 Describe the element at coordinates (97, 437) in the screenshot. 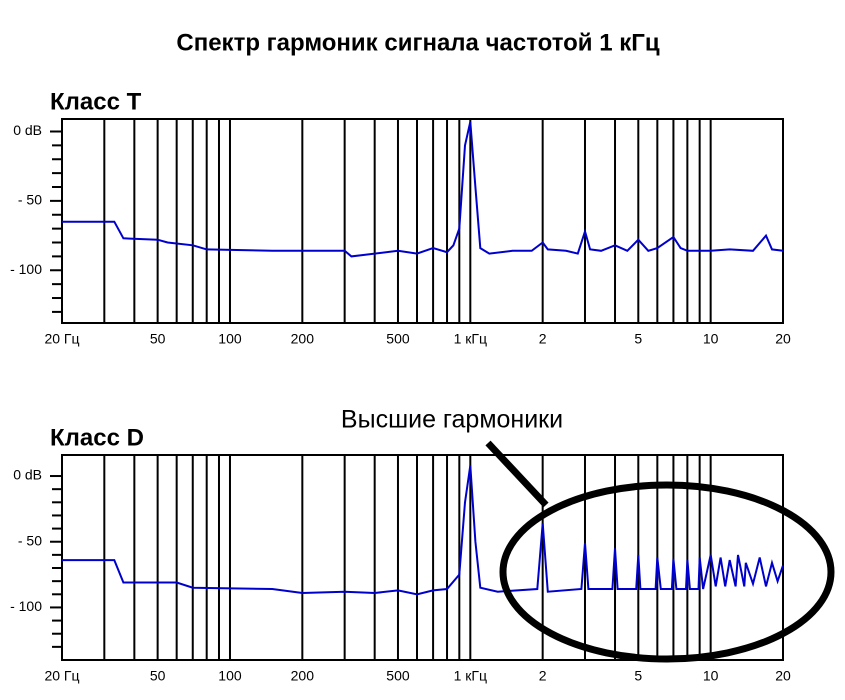

I see `chart-title: Класс D` at that location.